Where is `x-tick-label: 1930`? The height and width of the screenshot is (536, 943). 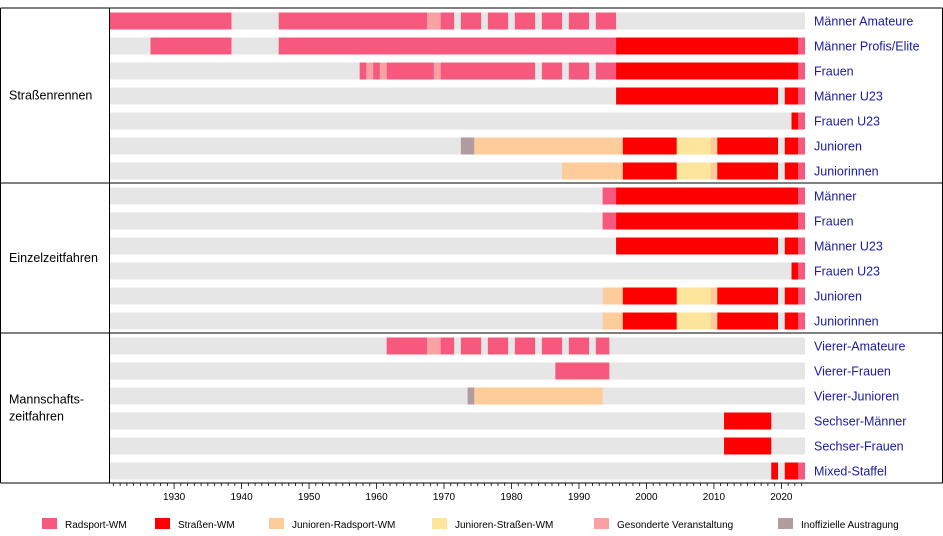
x-tick-label: 1930 is located at coordinates (174, 497).